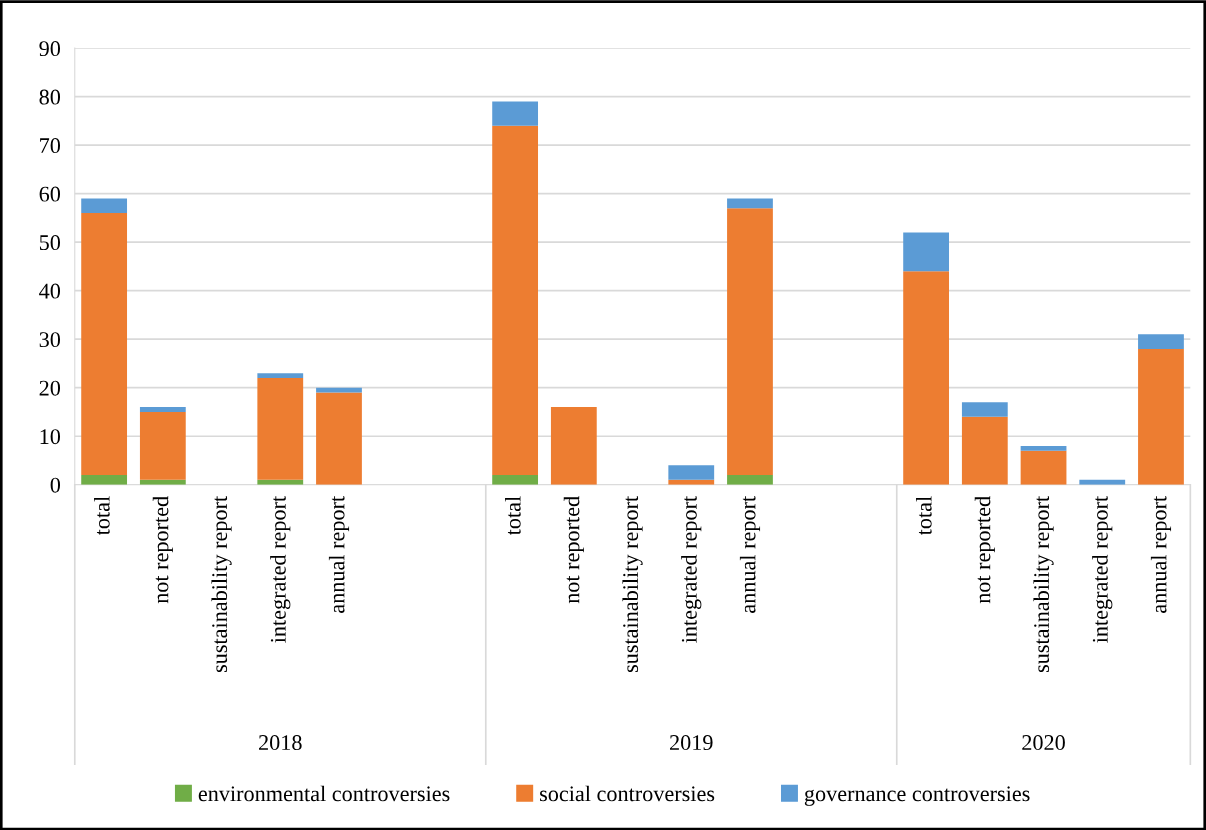 The height and width of the screenshot is (830, 1206). I want to click on y-tick-label: 50, so click(50, 243).